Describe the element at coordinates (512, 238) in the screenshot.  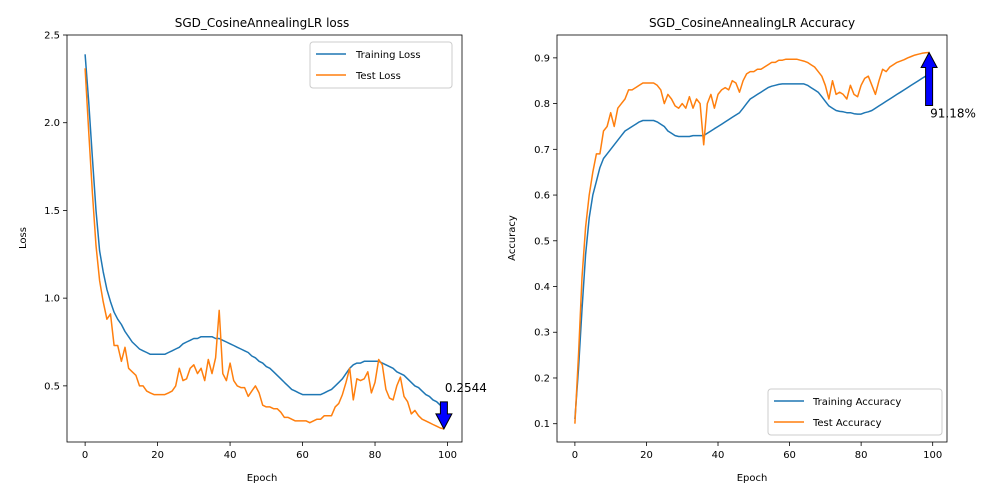
I see `accuracy-y-axis-label: Accuracy` at that location.